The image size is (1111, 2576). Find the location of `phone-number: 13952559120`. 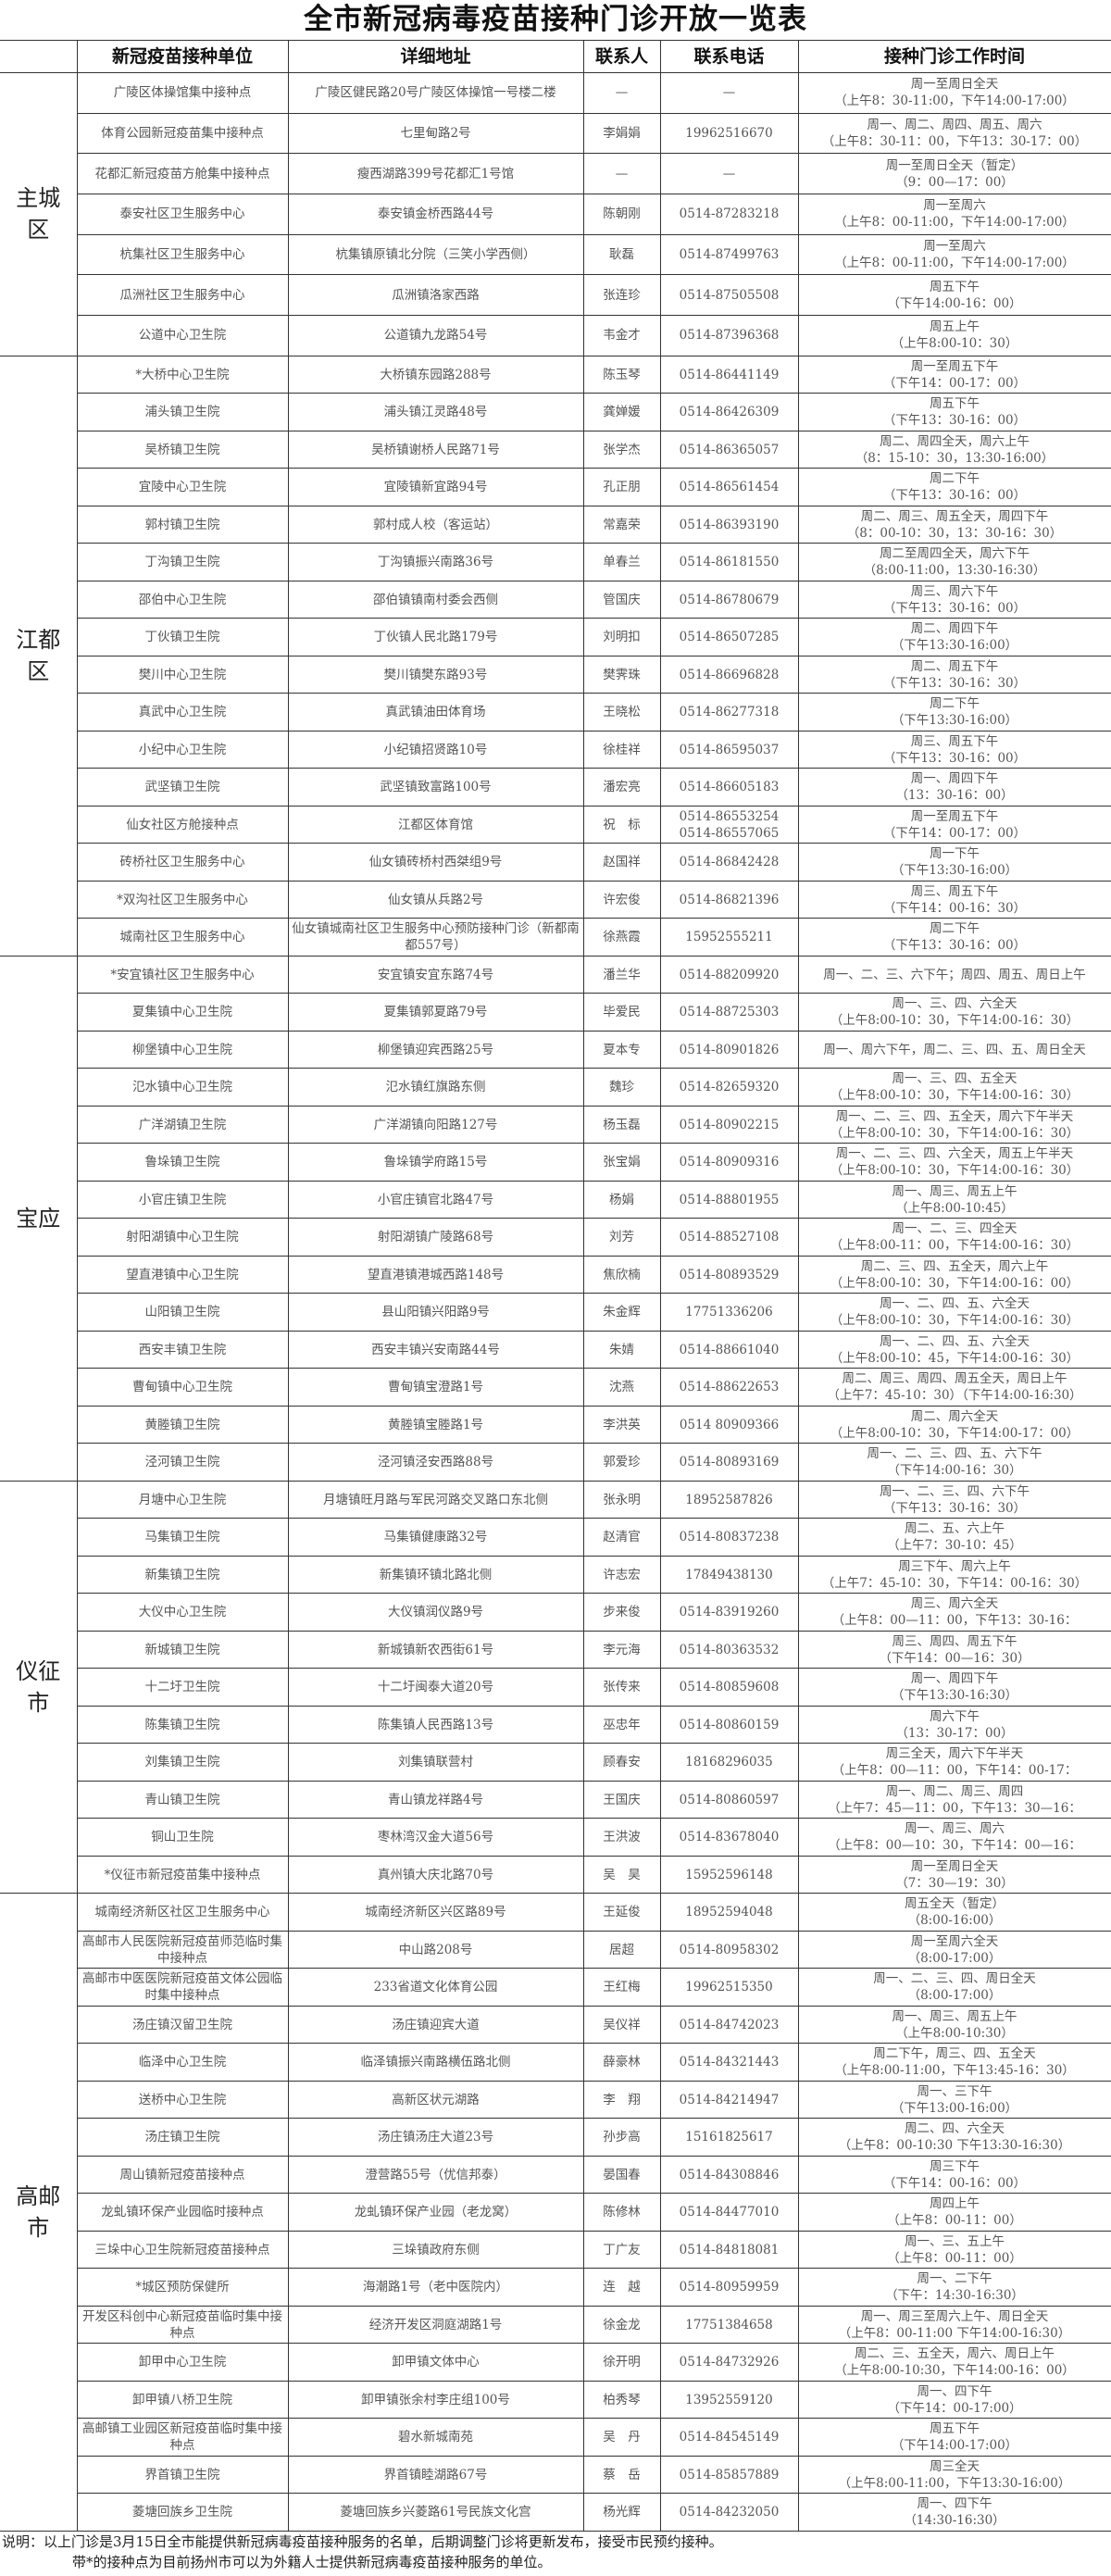

phone-number: 13952559120 is located at coordinates (729, 2399).